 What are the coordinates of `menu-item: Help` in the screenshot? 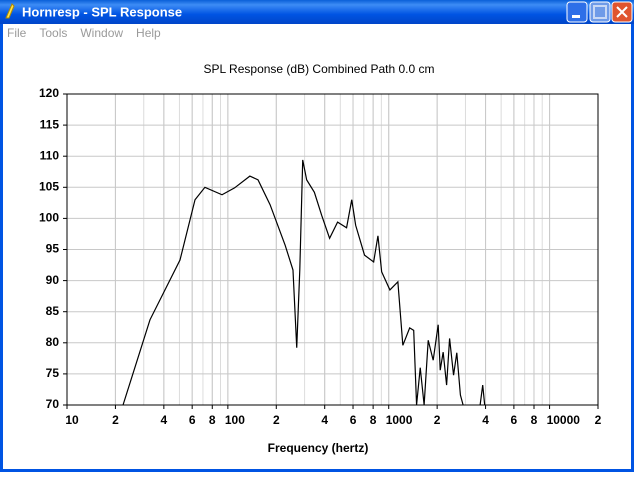 It's located at (148, 33).